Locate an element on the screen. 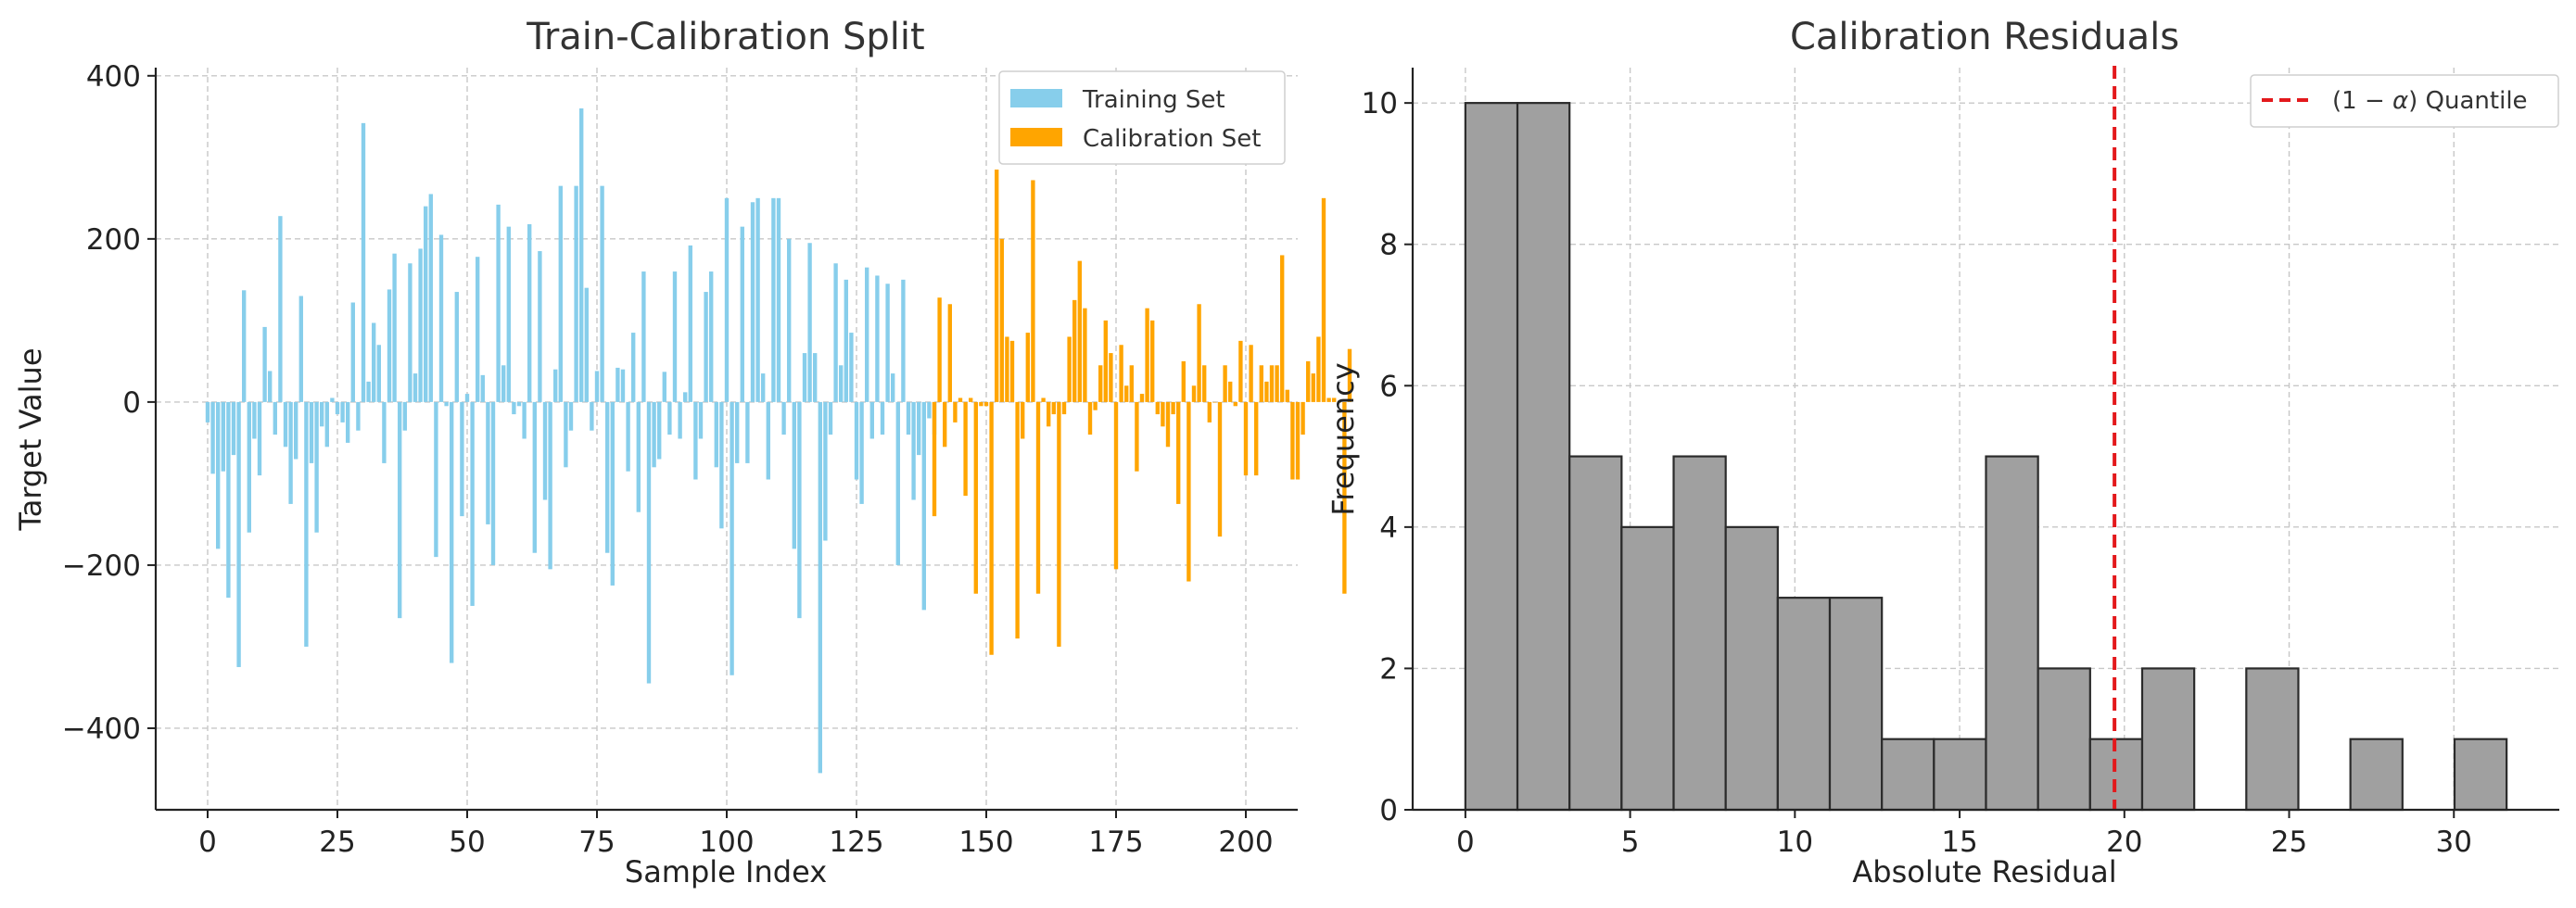 The image size is (2576, 908). y-tick-label: 2 is located at coordinates (1388, 669).